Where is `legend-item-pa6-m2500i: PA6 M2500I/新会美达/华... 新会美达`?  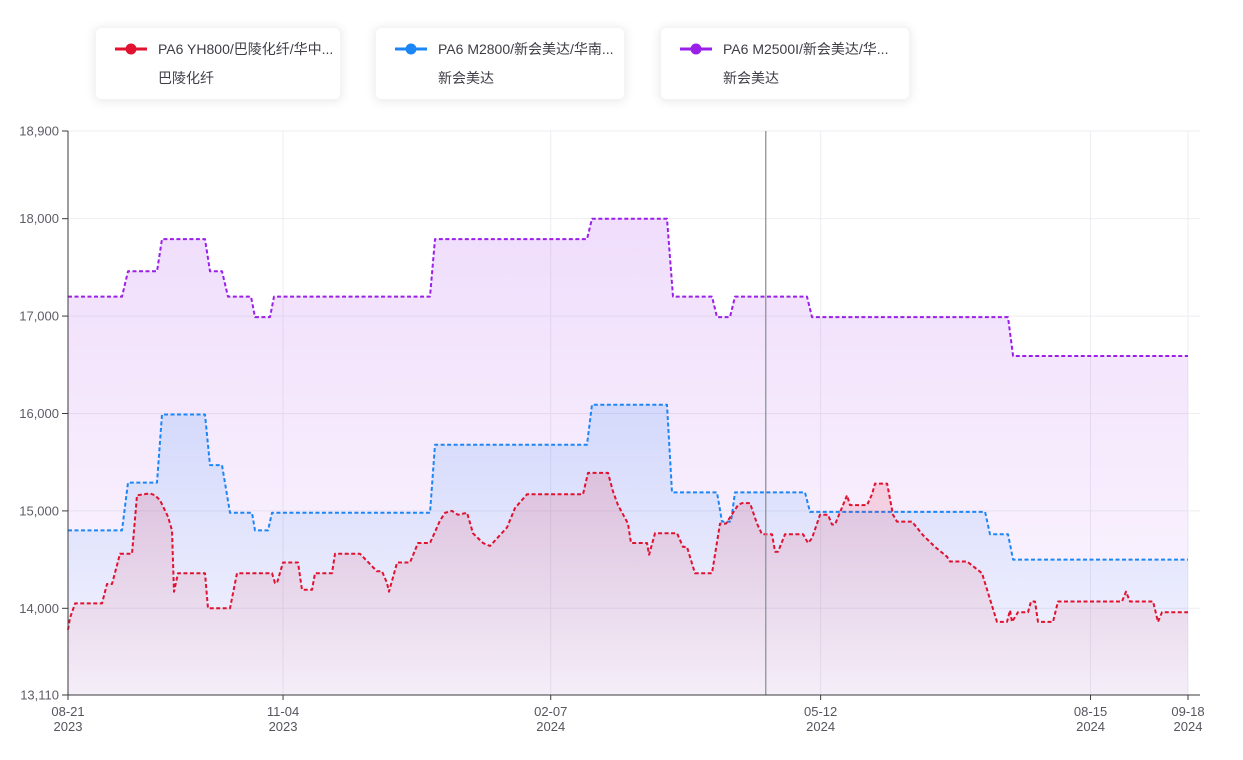
legend-item-pa6-m2500i: PA6 M2500I/新会美达/华... 新会美达 is located at coordinates (785, 63).